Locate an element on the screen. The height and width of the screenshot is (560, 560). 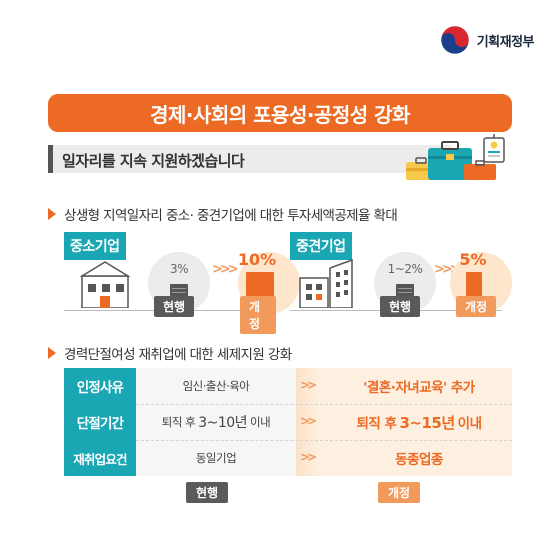
table-row: 단절기간 퇴직 후 3~10년 이내 >> 퇴직 후 3~15년 이내 is located at coordinates (288, 422).